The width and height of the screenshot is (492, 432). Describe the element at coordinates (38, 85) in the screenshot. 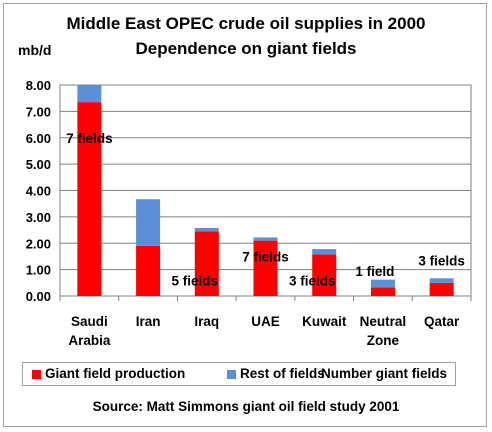

I see `y-tick-label: 8.00` at that location.